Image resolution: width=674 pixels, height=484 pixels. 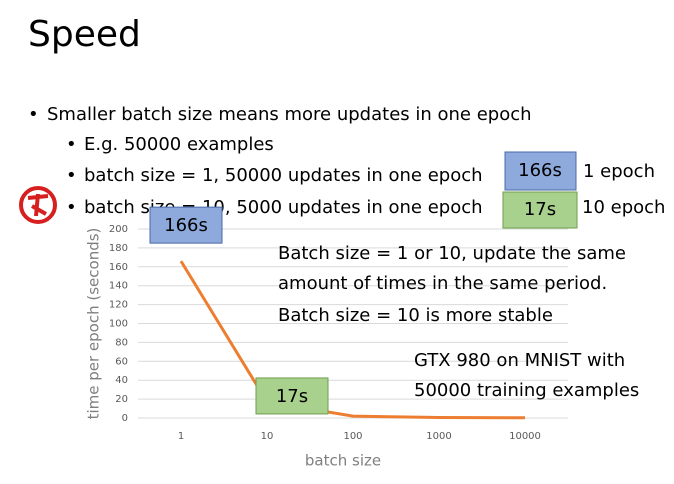 What do you see at coordinates (121, 399) in the screenshot?
I see `y-tick-label: 20` at bounding box center [121, 399].